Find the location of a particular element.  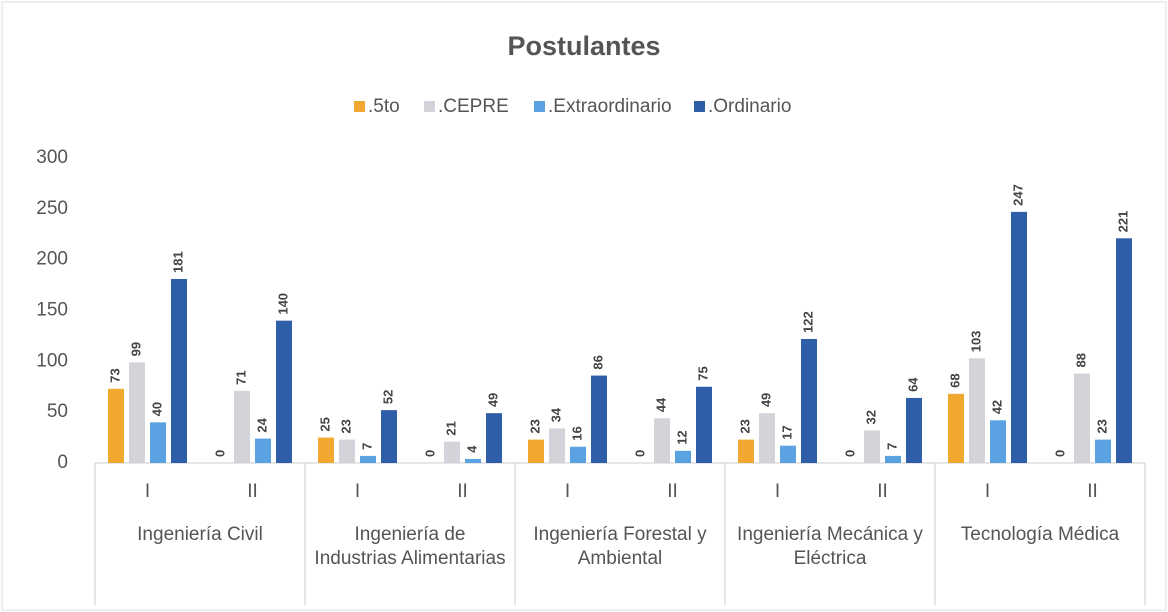

y-tick-label: 150 is located at coordinates (52, 310).